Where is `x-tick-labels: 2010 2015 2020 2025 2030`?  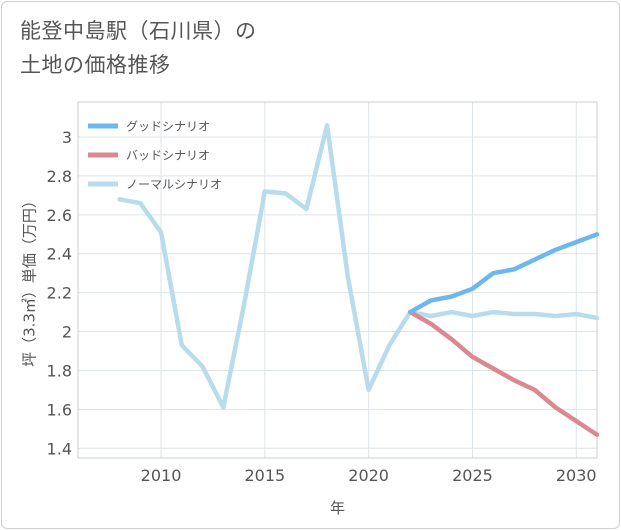
x-tick-labels: 2010 2015 2020 2025 2030 is located at coordinates (369, 475).